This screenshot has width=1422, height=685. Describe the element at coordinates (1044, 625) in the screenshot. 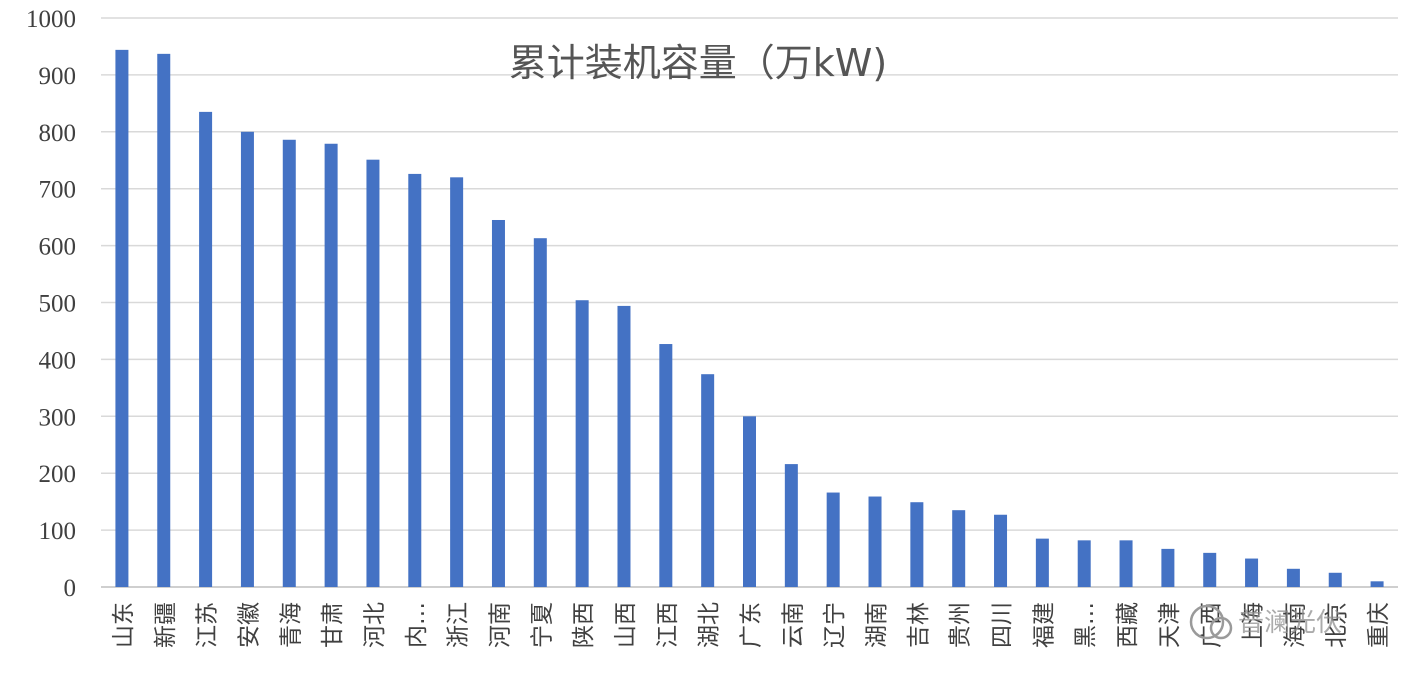

I see `x-tick-label: 福建` at that location.